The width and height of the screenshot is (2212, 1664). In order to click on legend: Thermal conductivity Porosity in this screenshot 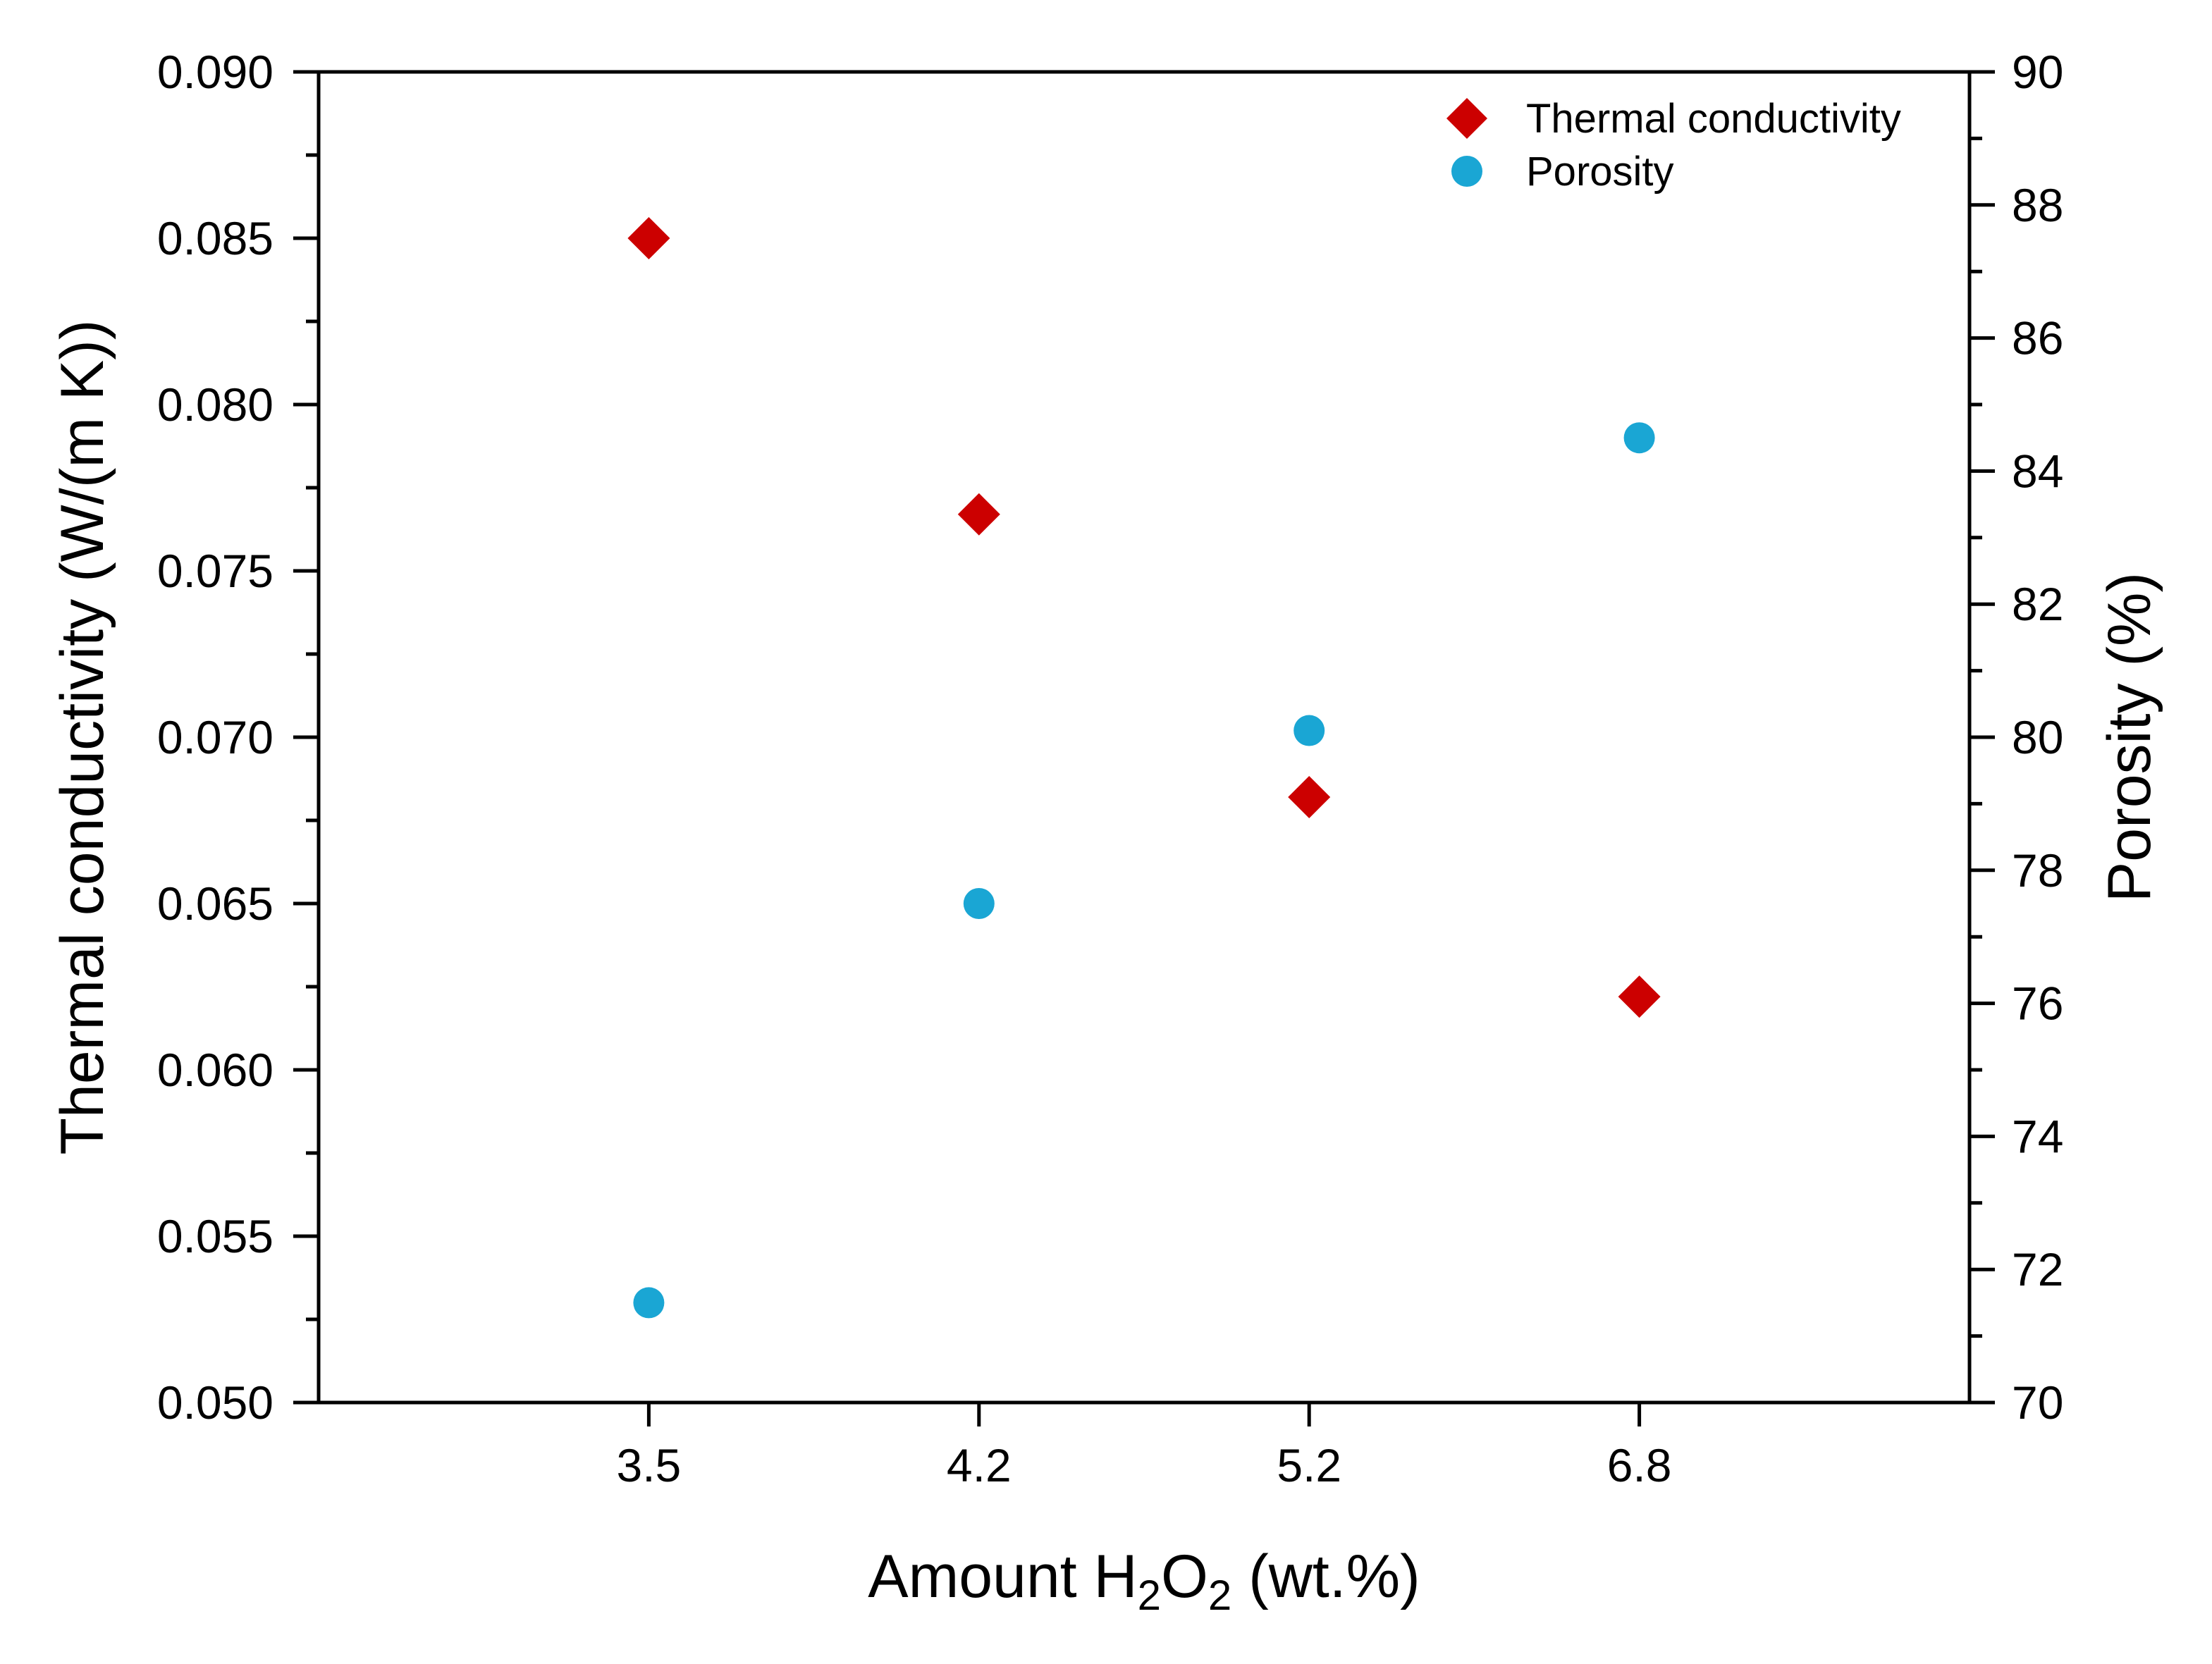, I will do `click(1673, 145)`.